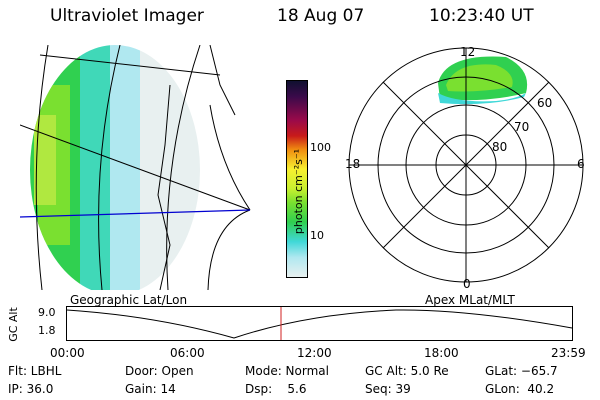  Describe the element at coordinates (407, 371) in the screenshot. I see `status-gc-alt: GC Alt: 5.0 Re` at that location.